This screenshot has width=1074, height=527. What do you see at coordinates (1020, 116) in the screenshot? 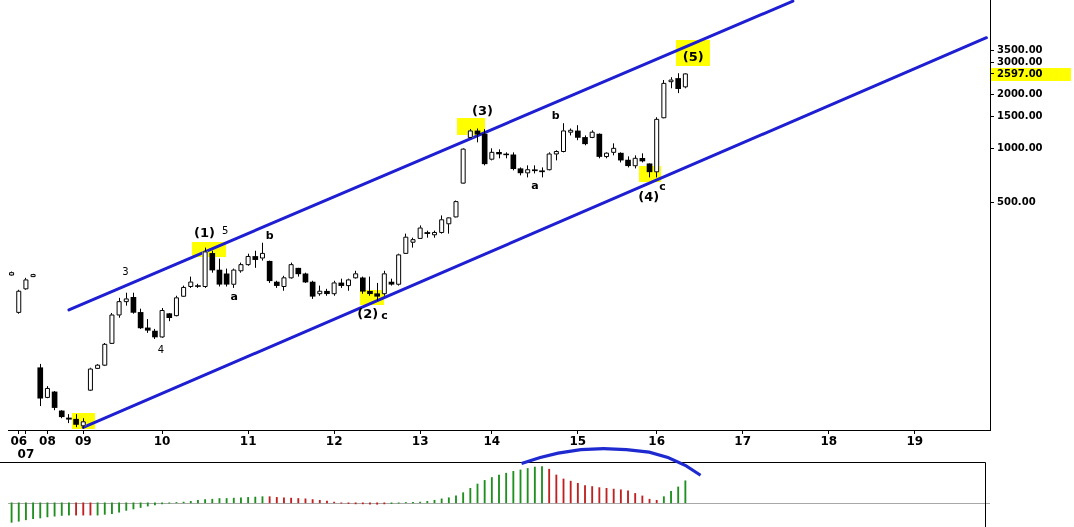
I see `y-tick-label: 1500.00` at bounding box center [1020, 116].